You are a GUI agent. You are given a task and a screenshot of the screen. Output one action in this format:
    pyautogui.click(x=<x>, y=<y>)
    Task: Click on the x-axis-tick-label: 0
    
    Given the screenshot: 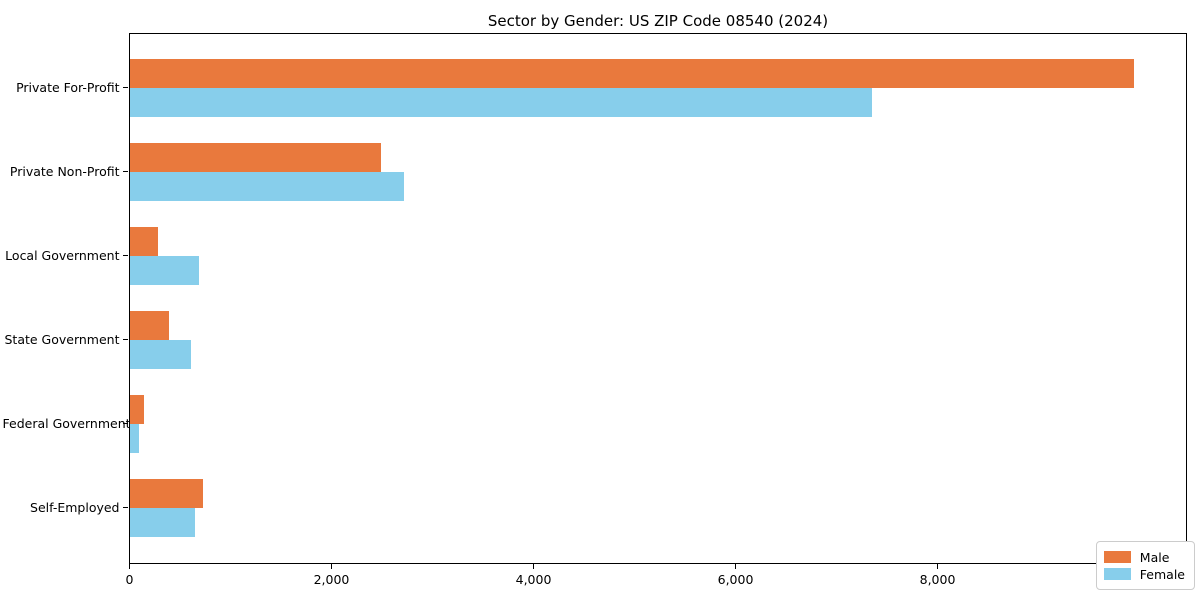 What is the action you would take?
    pyautogui.click(x=129, y=579)
    